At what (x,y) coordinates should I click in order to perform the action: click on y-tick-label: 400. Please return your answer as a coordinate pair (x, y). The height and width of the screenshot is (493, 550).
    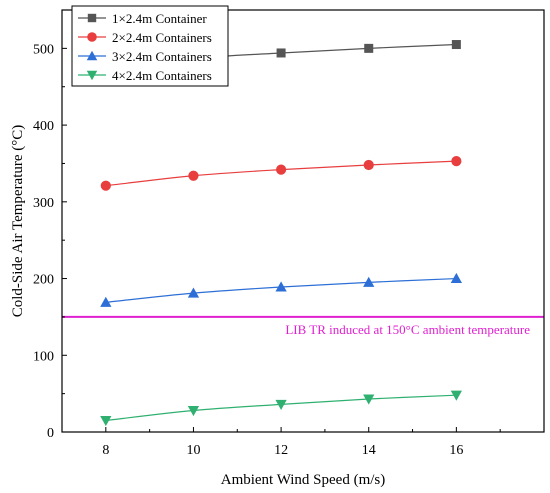
    Looking at the image, I should click on (43, 126).